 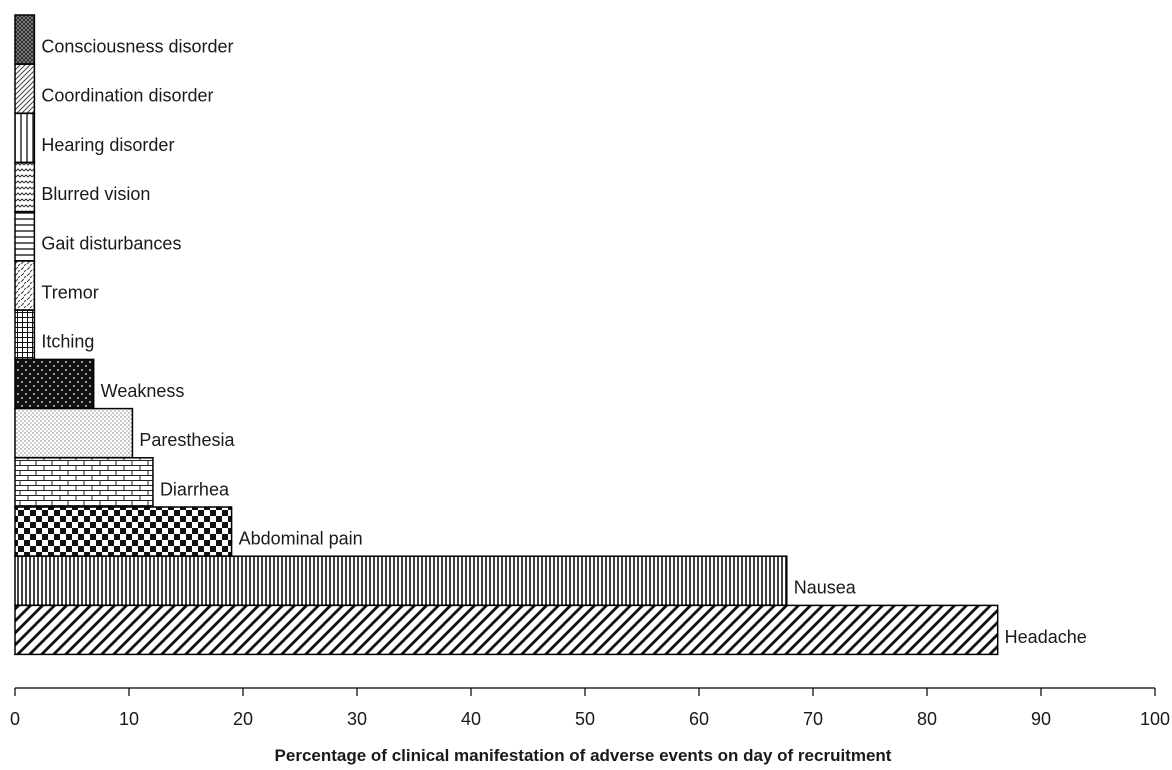 What do you see at coordinates (301, 539) in the screenshot?
I see `bar-label-abdominal-pain: Abdominal pain` at bounding box center [301, 539].